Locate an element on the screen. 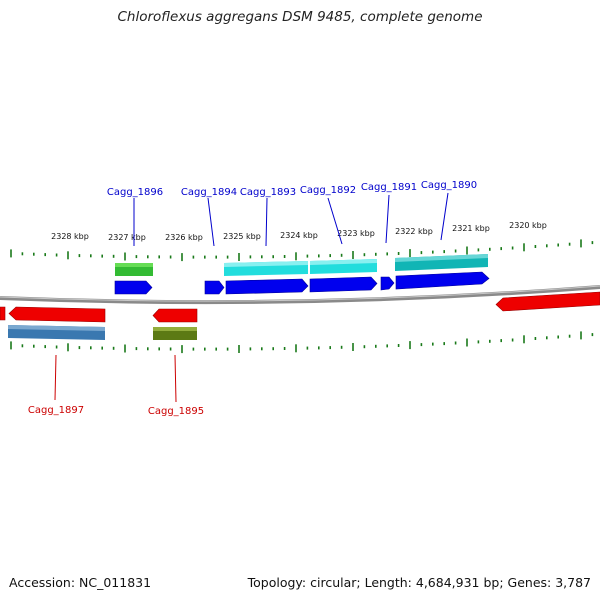 The height and width of the screenshot is (600, 600). feature-bar-cagg-1890-shade is located at coordinates (441, 258).